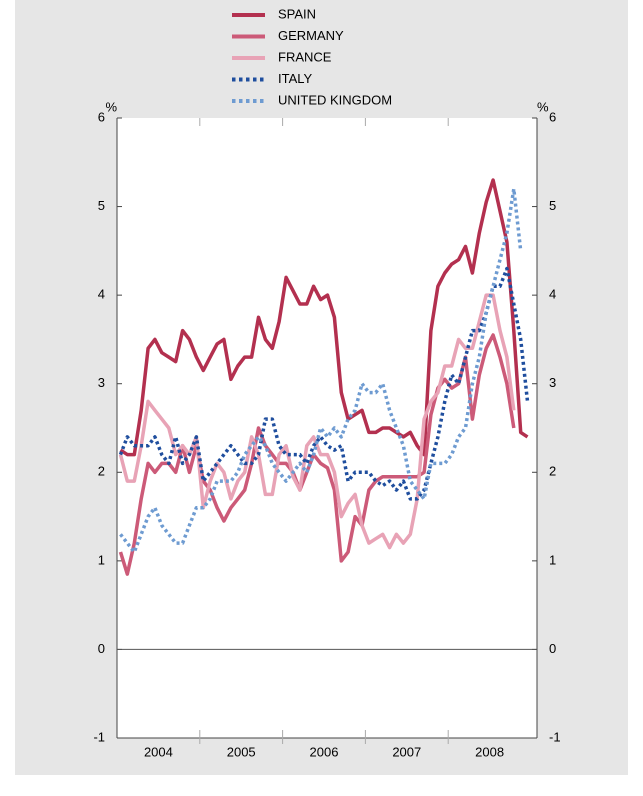  What do you see at coordinates (489, 751) in the screenshot?
I see `x-tick-label: 2008` at bounding box center [489, 751].